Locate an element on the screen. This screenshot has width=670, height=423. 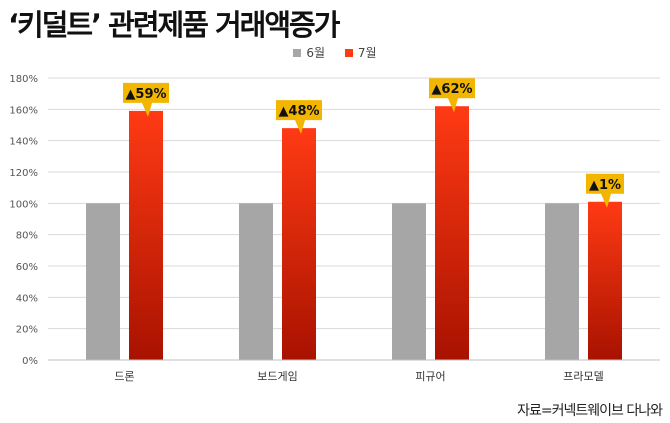
y-tick-label: 40% is located at coordinates (27, 298).